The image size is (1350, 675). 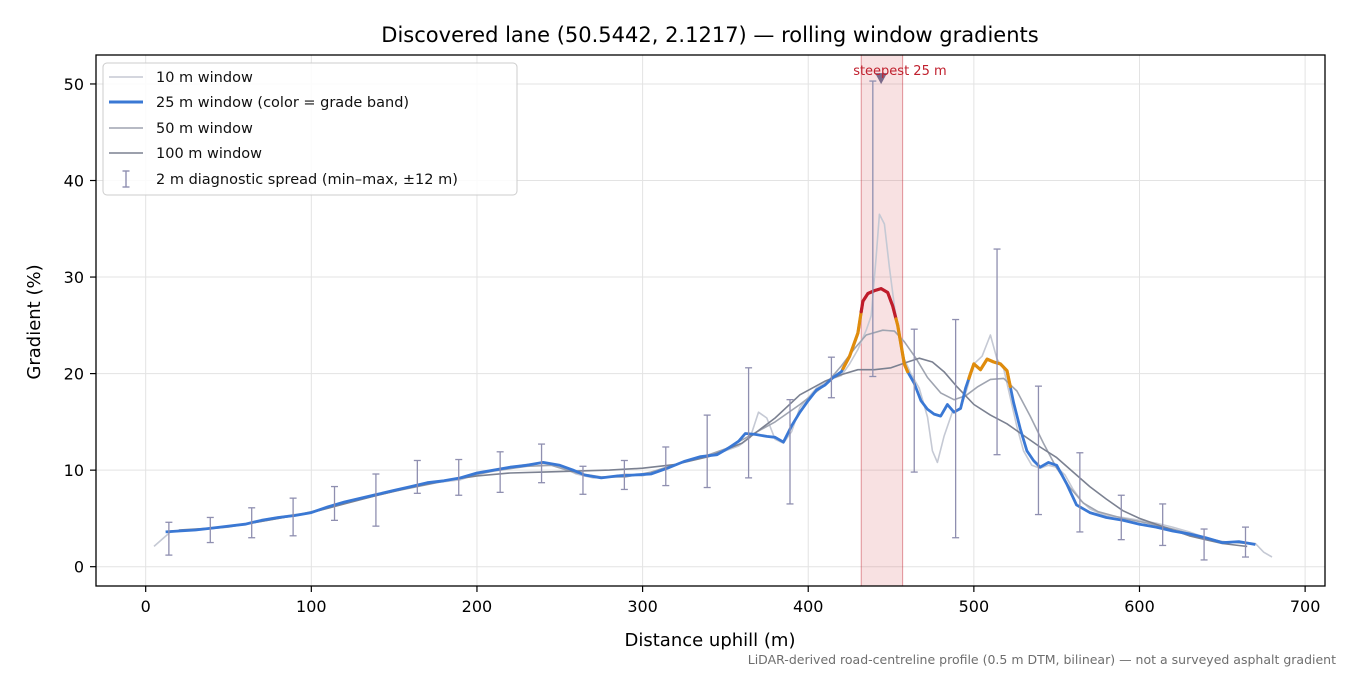 I want to click on legend-label: 25 m window (color = grade band), so click(x=282, y=103).